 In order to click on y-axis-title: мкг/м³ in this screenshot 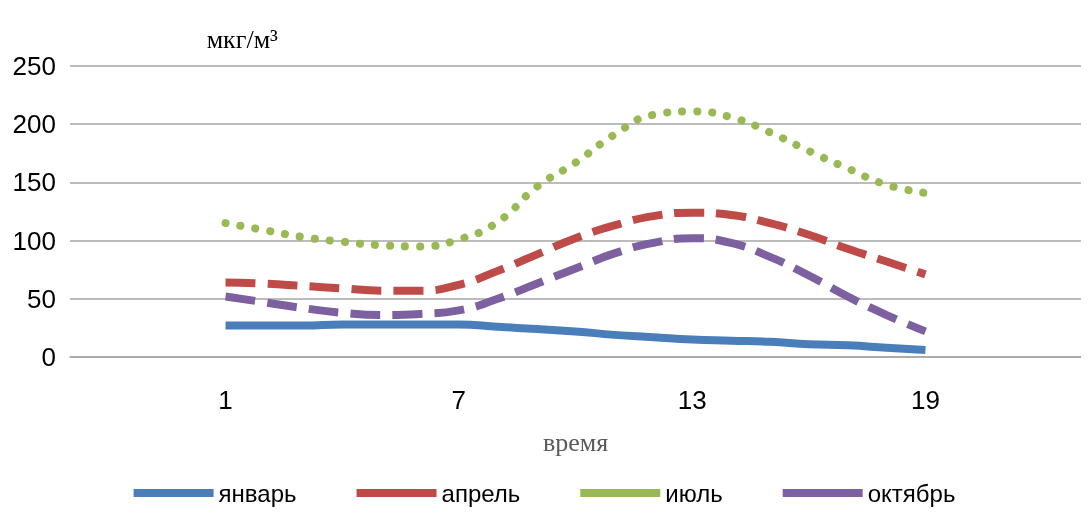, I will do `click(242, 39)`.